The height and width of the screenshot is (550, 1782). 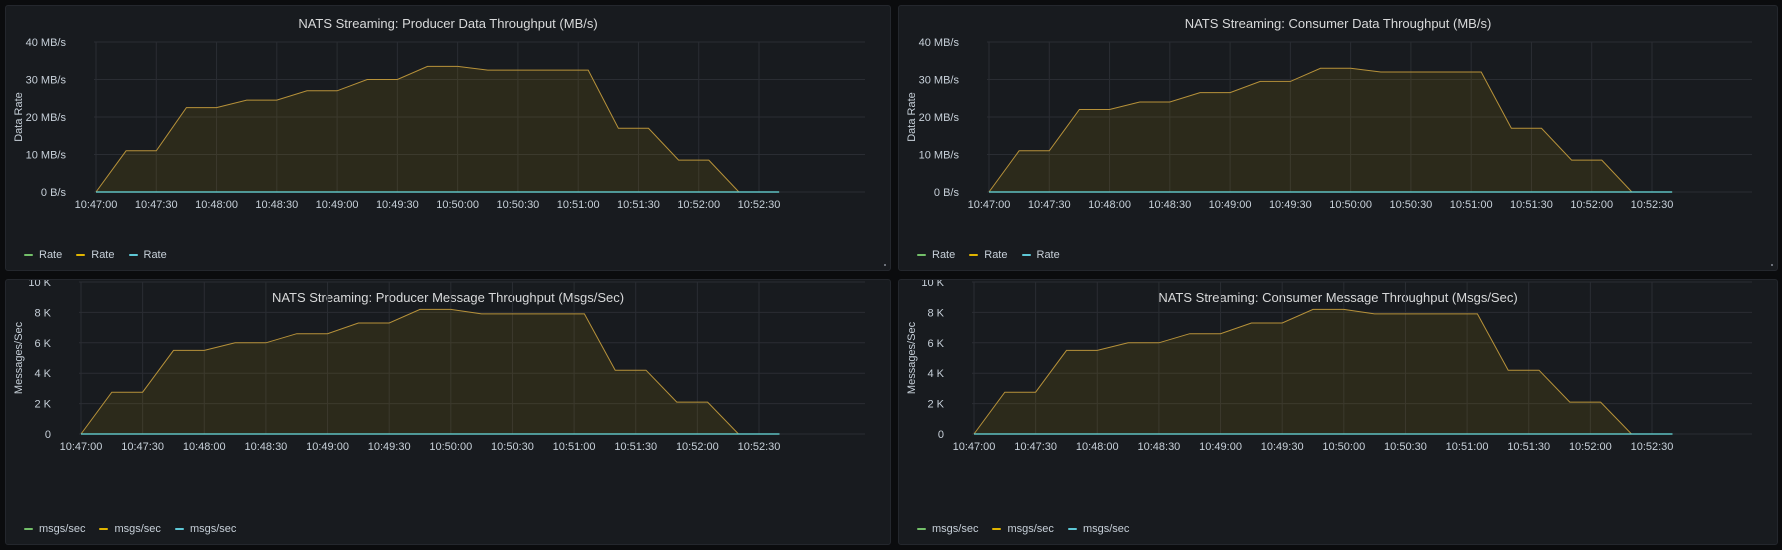 What do you see at coordinates (1109, 205) in the screenshot?
I see `x-tick-label: 10:48:00` at bounding box center [1109, 205].